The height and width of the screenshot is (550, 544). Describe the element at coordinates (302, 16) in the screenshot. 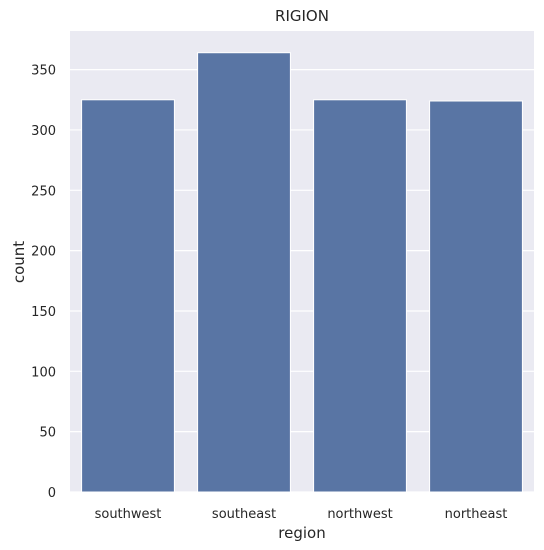

I see `chart-title: RIGION` at that location.